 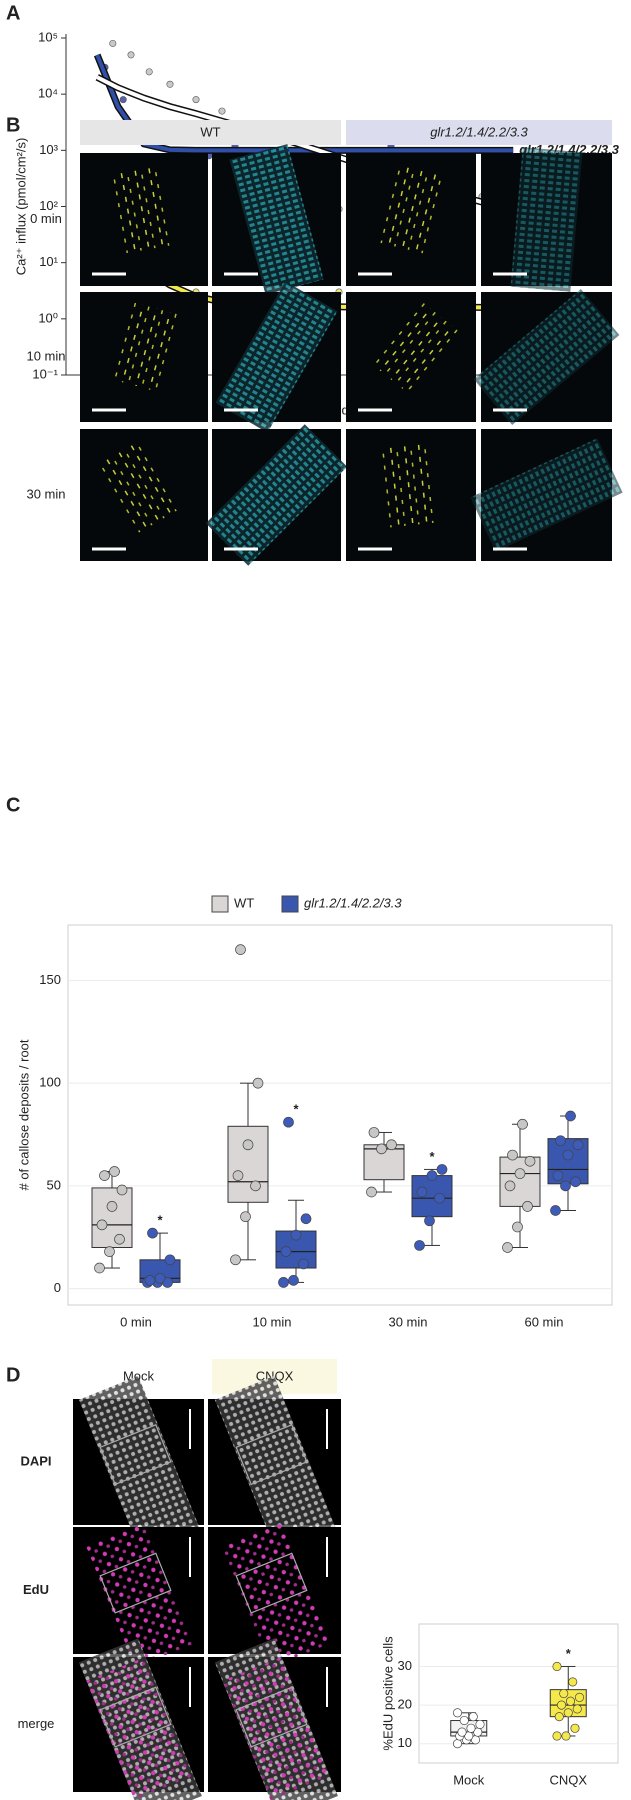 What do you see at coordinates (543, 1321) in the screenshot?
I see `x-tick-label: 60 min` at bounding box center [543, 1321].